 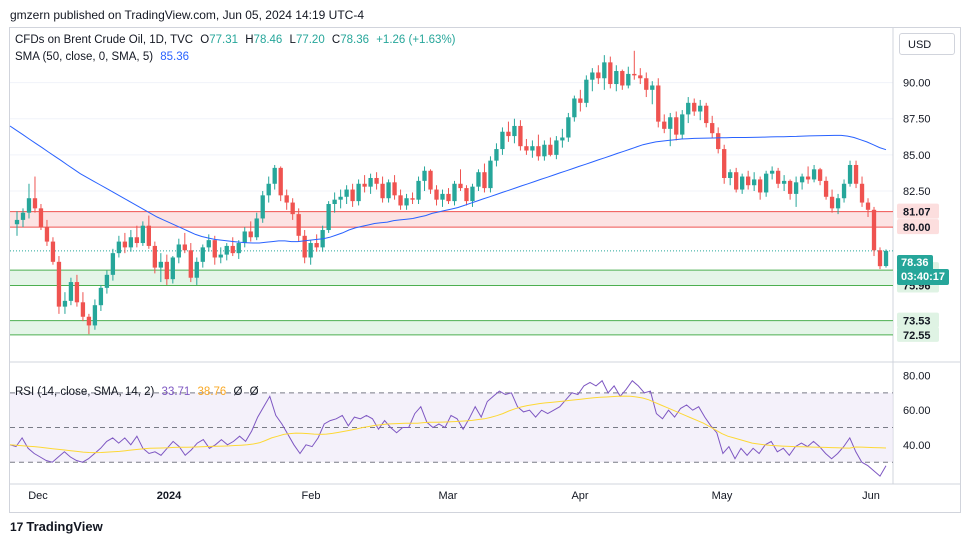 I want to click on rsi-extra-1: Ø, so click(x=238, y=392).